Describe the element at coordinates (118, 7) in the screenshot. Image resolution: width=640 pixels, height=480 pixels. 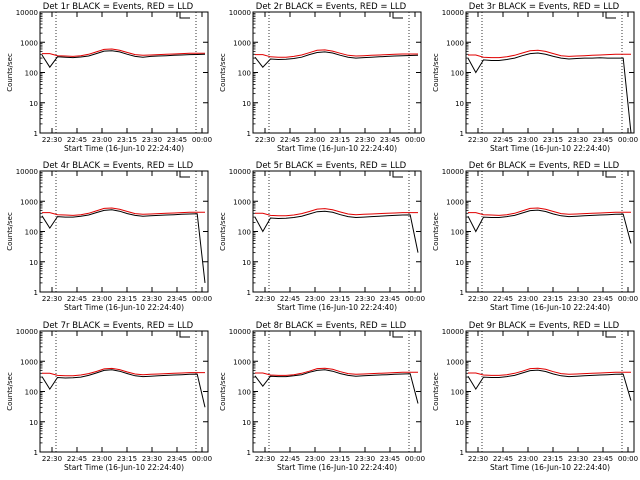
I see `panel-title: Det 1r BLACK = Events, RED = LLD` at that location.